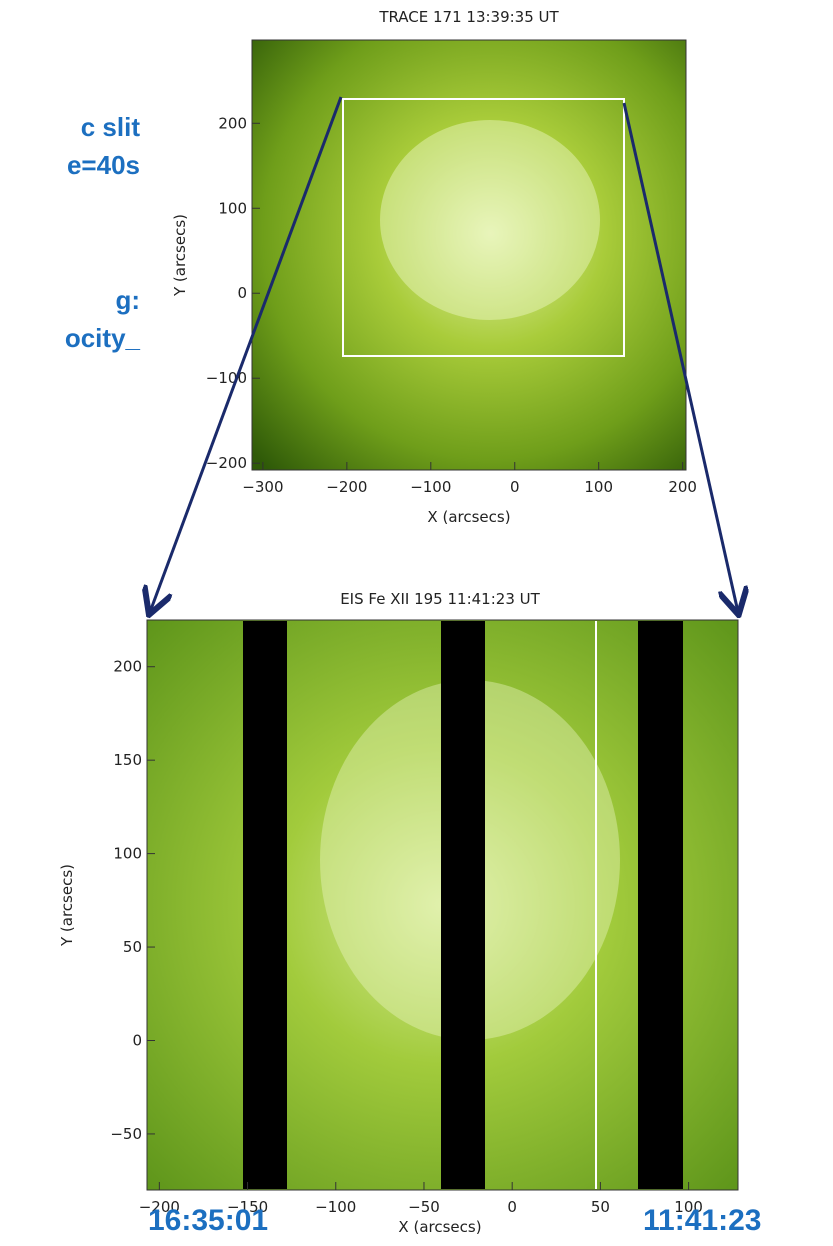 This screenshot has width=833, height=1246. I want to click on x-tick-label: 50, so click(600, 1207).